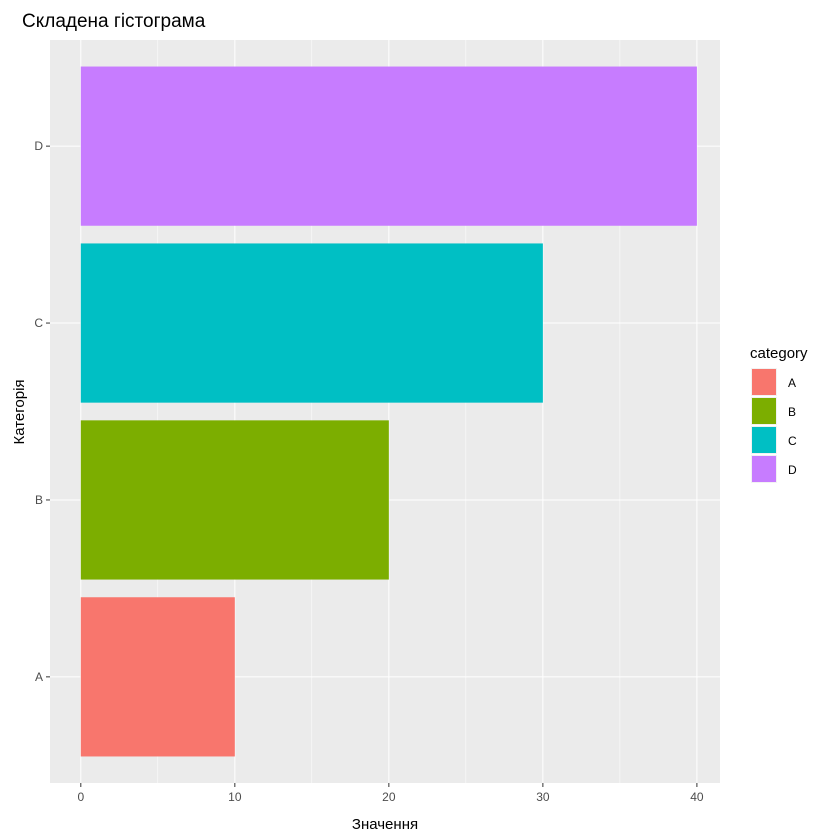  Describe the element at coordinates (779, 414) in the screenshot. I see `legend: category A B C D` at that location.